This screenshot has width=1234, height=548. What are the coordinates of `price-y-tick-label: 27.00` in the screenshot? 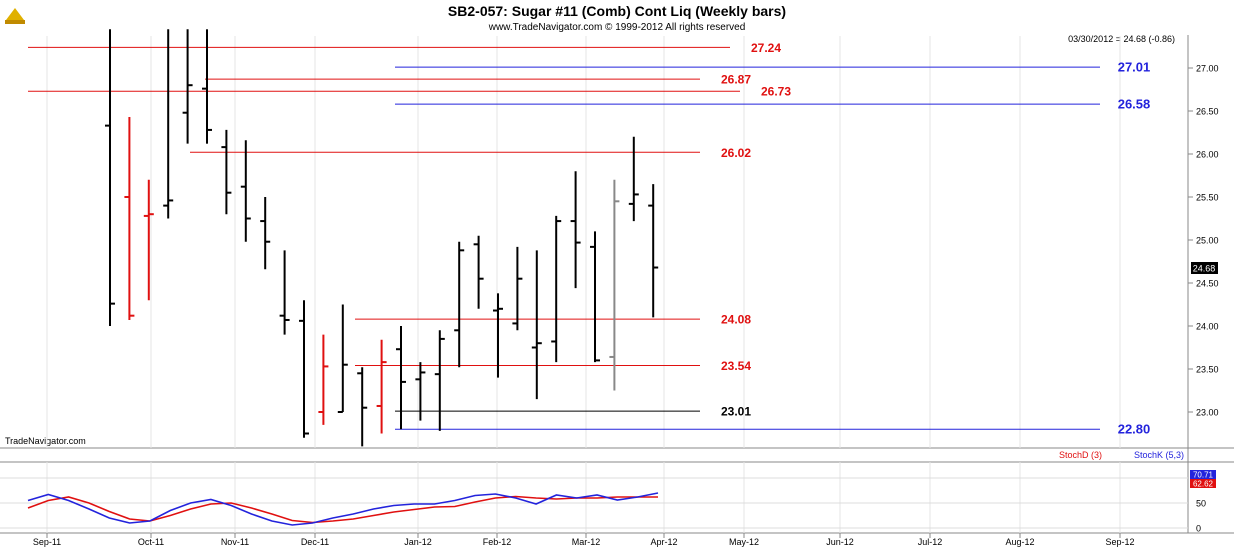 It's located at (1207, 69).